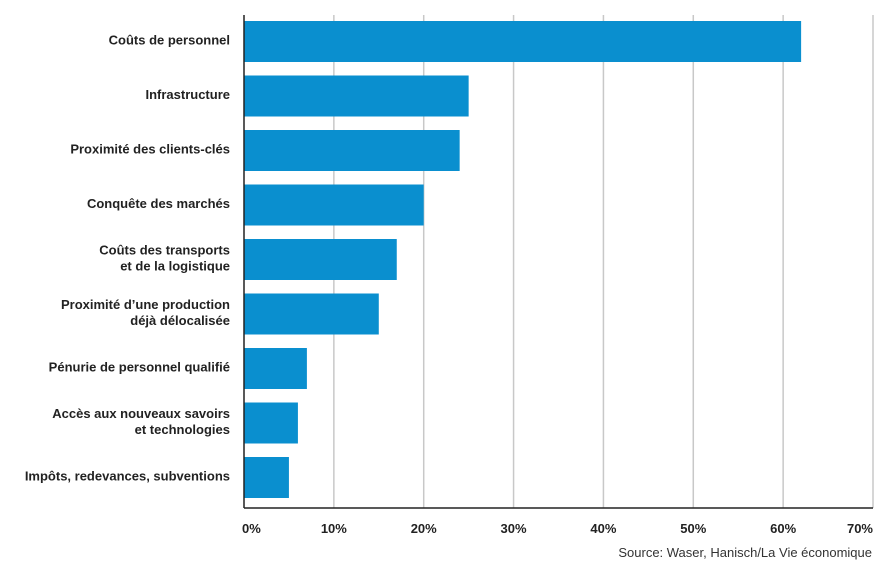  Describe the element at coordinates (139, 367) in the screenshot. I see `category-label: Pénurie de personnel qualifié` at that location.